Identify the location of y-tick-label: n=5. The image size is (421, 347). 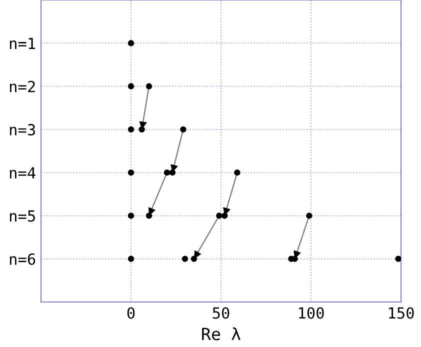
(22, 216).